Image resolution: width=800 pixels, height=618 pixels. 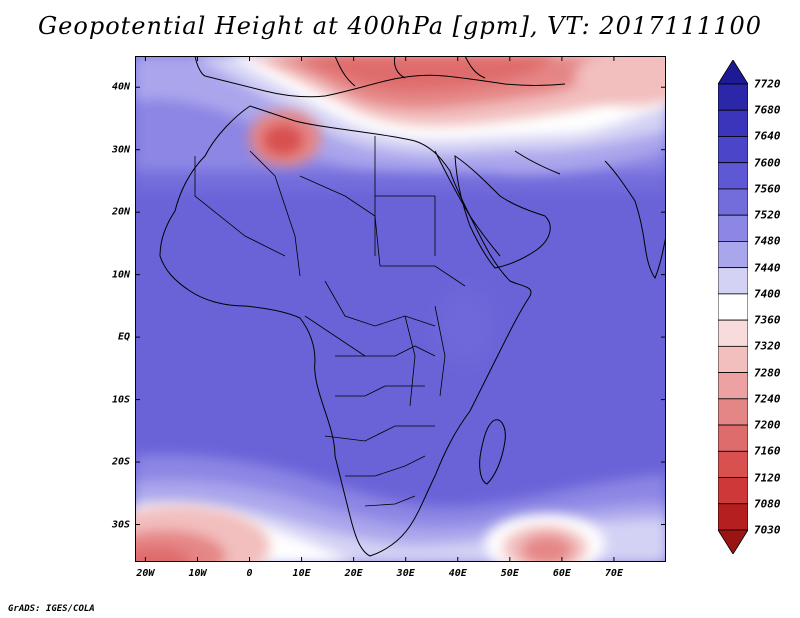 I want to click on low-south-atlantic-core, so click(x=162, y=554).